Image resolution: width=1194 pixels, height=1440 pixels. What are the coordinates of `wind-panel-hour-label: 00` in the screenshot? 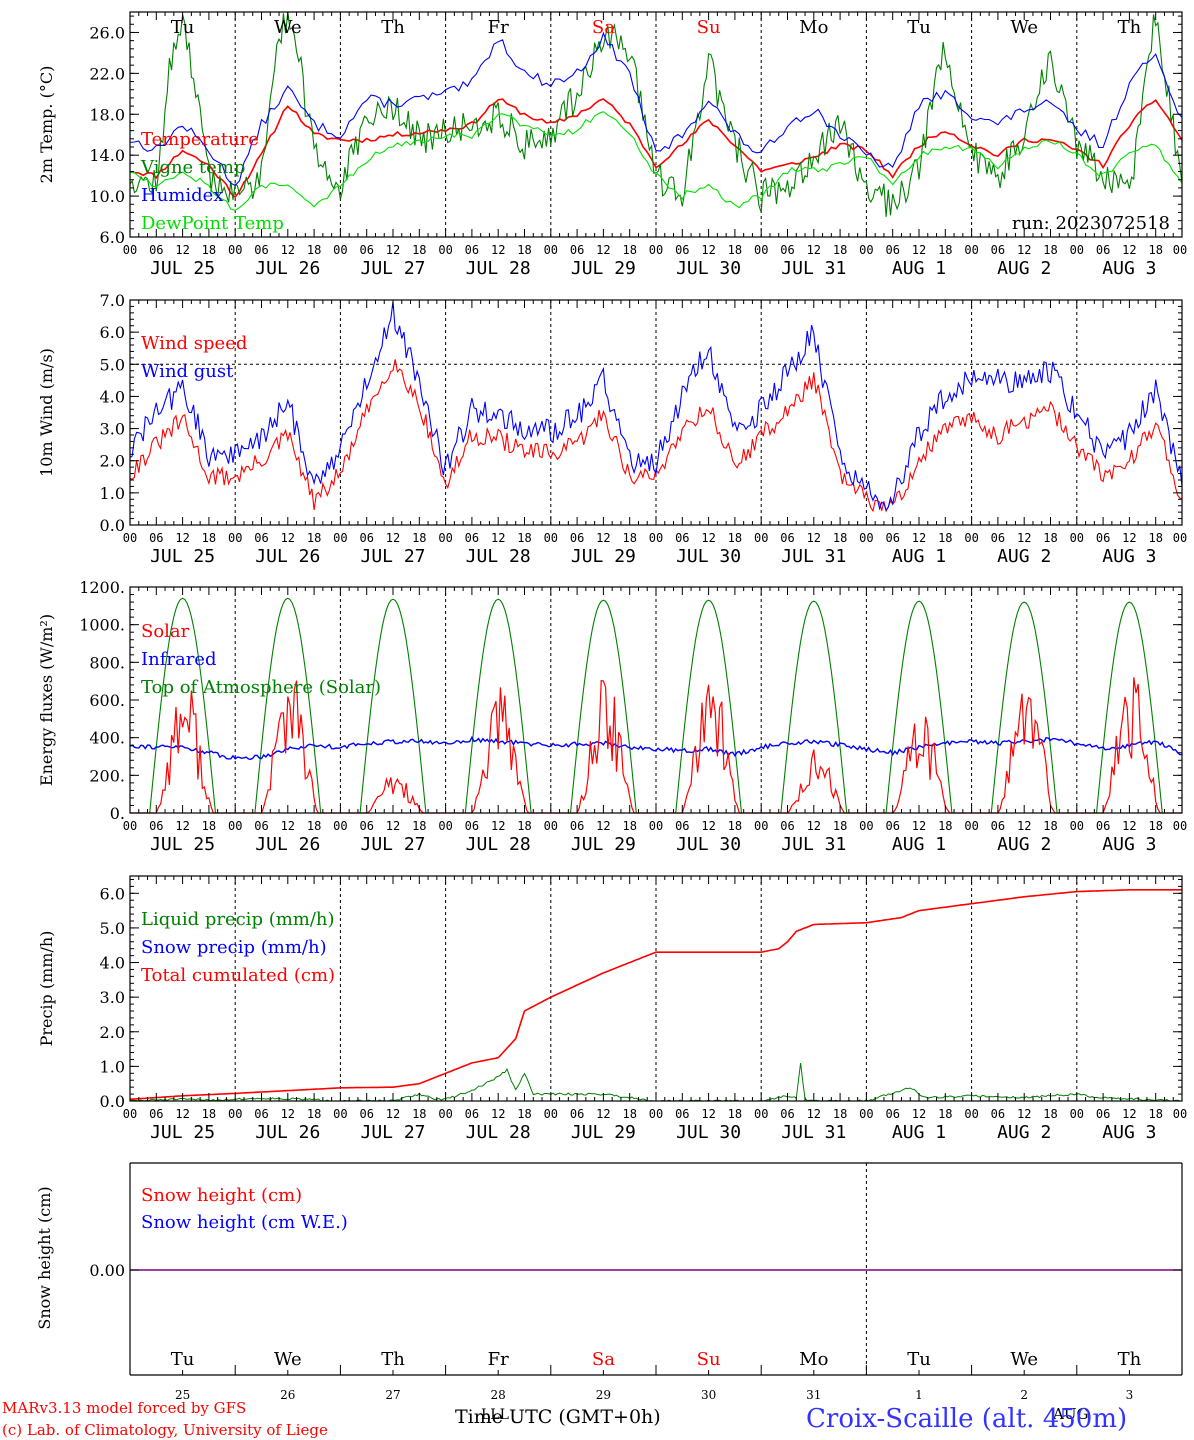 It's located at (1077, 538).